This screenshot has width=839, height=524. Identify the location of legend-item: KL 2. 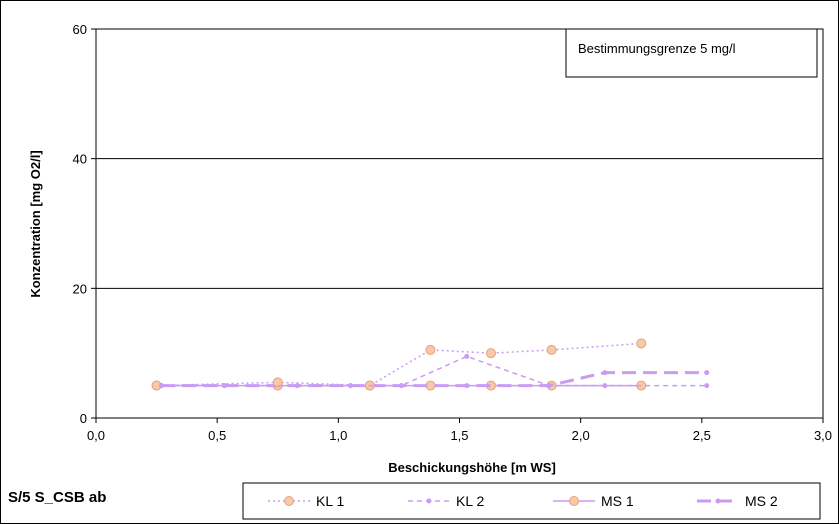
(446, 501).